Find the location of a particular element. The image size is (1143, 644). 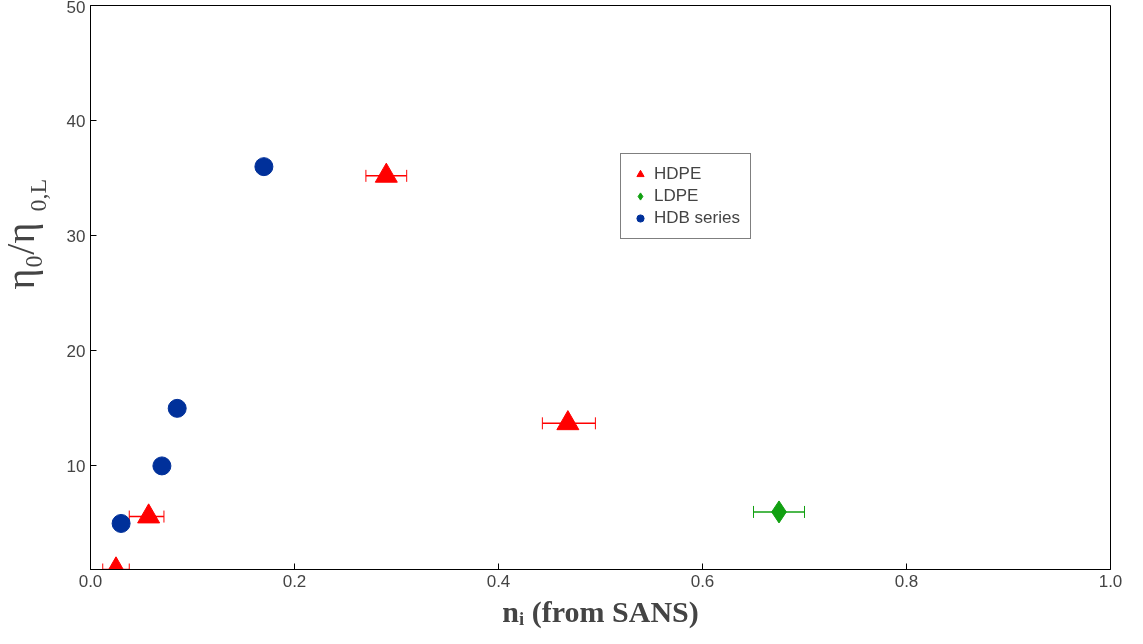

x-tick-label: 0.6 is located at coordinates (702, 581).